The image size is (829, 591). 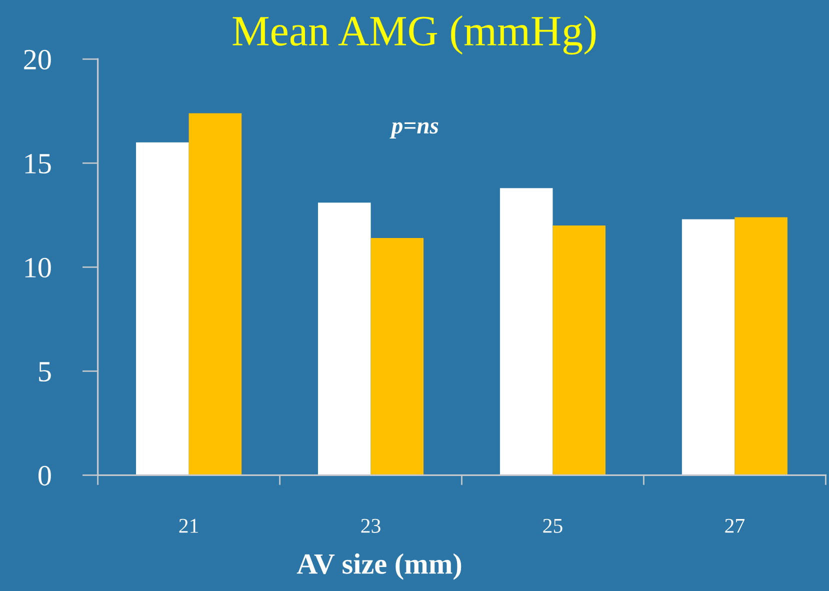 What do you see at coordinates (414, 130) in the screenshot?
I see `annotation: p=ns` at bounding box center [414, 130].